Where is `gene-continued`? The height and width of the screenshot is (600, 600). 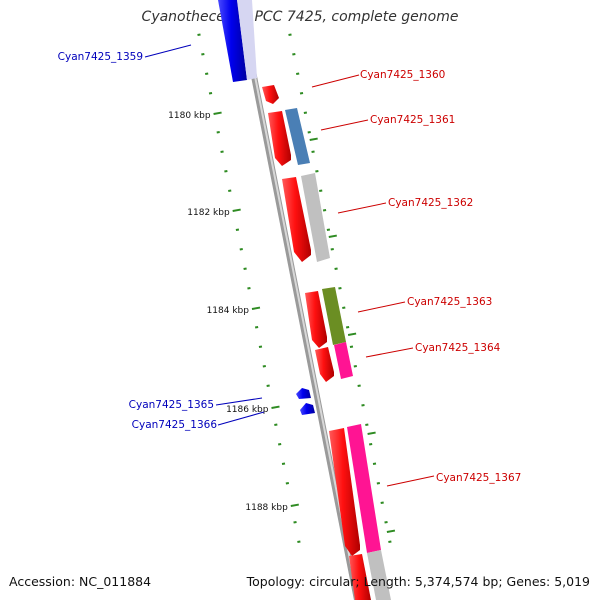 gene-continued is located at coordinates (370, 575).